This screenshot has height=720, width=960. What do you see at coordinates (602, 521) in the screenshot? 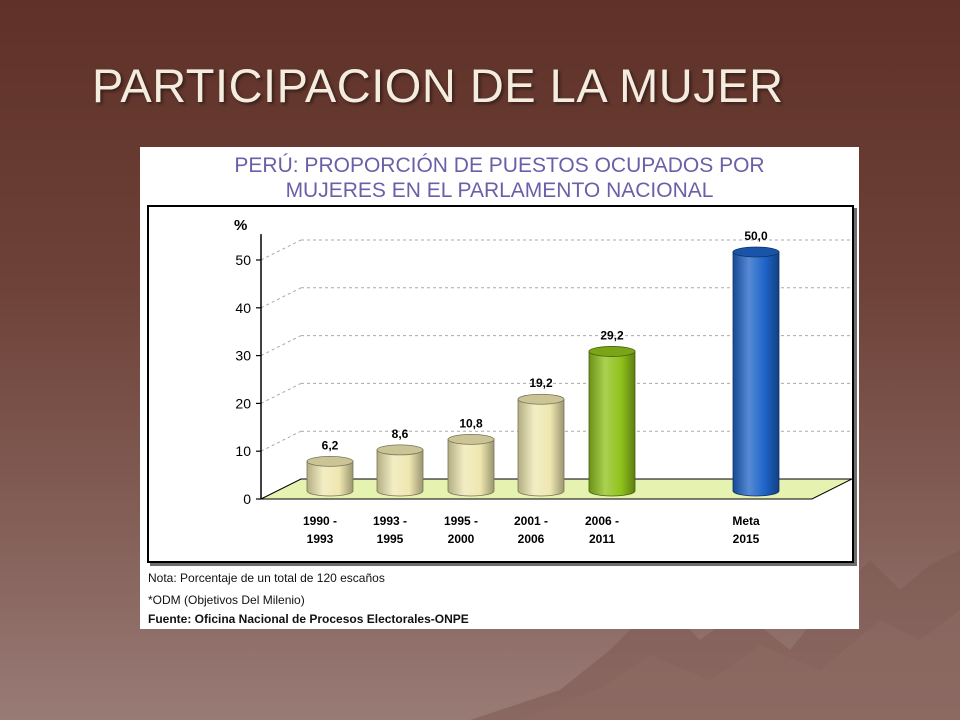
I see `x-tick-label-4-a: 2006 -` at bounding box center [602, 521].